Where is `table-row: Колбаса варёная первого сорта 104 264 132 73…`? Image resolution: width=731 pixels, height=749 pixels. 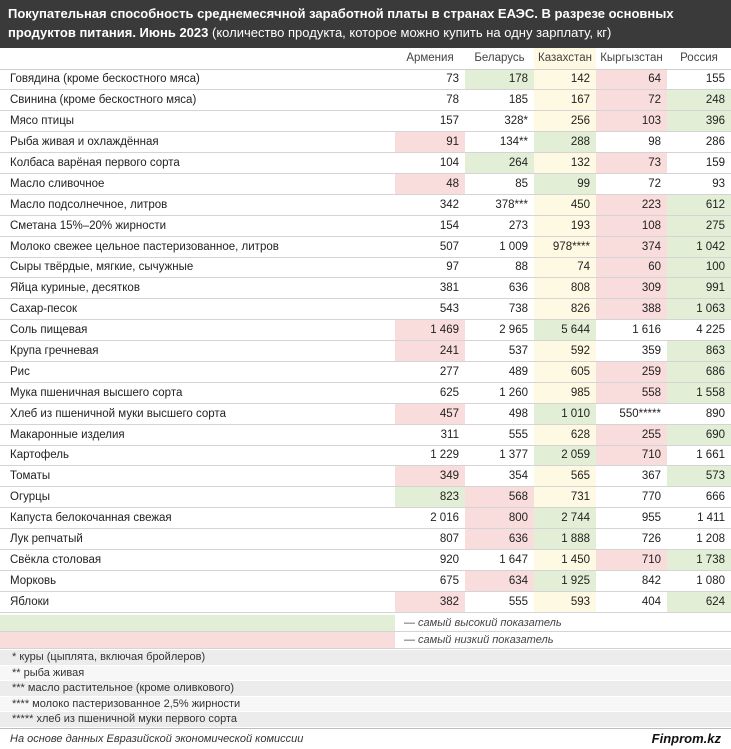
table-row: Колбаса варёная первого сорта 104 264 132 73… is located at coordinates (365, 163).